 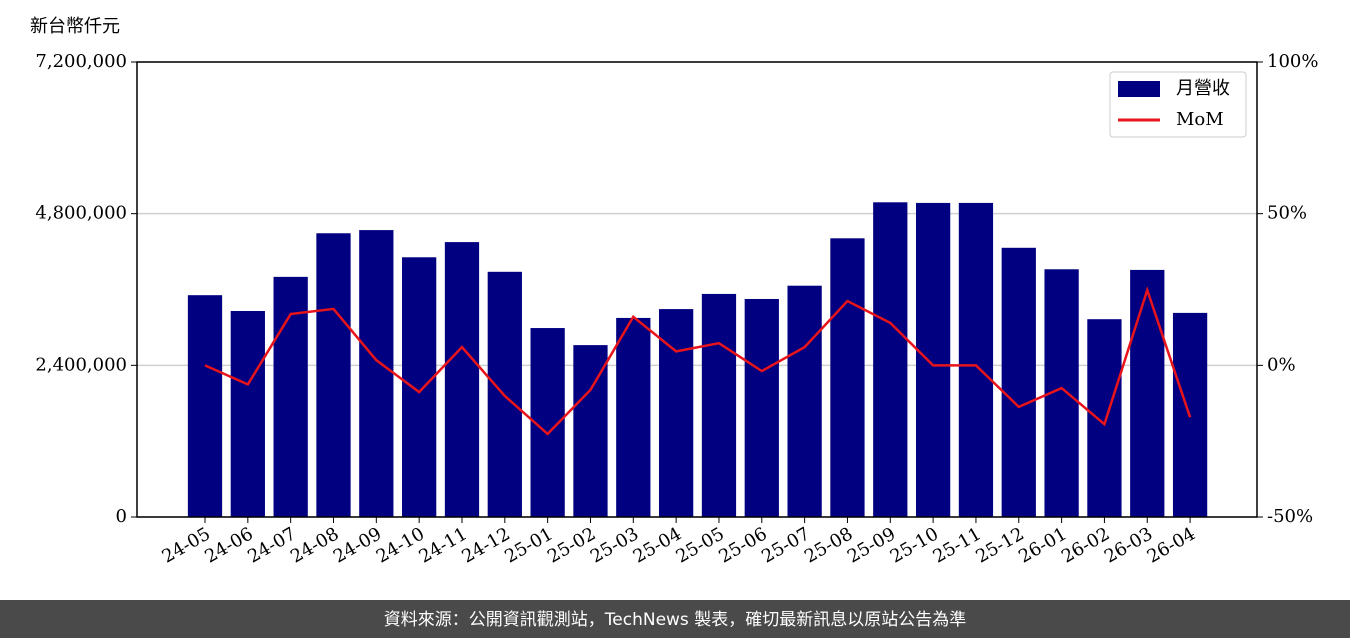 What do you see at coordinates (1171, 545) in the screenshot?
I see `x-tick-label: 26-04` at bounding box center [1171, 545].